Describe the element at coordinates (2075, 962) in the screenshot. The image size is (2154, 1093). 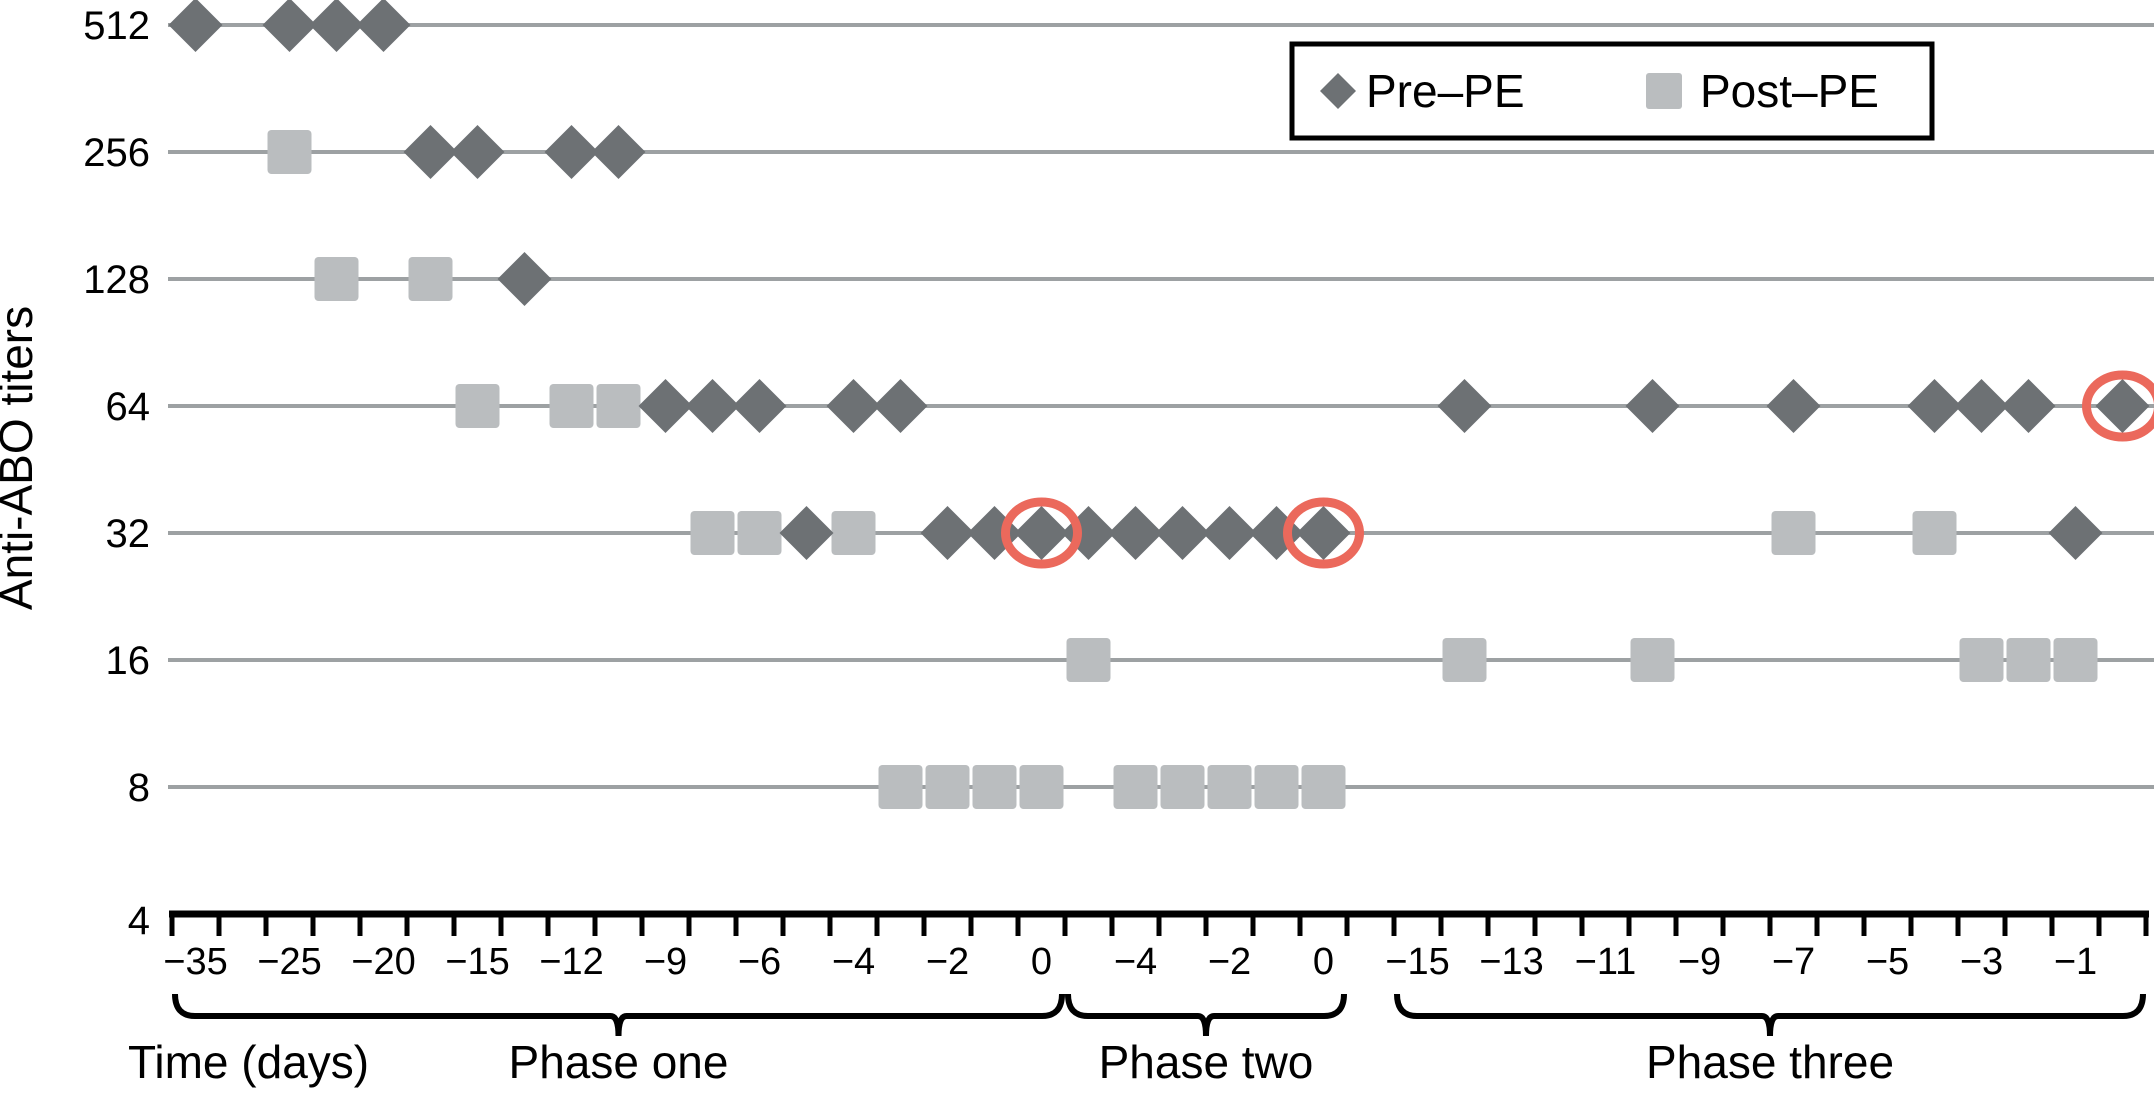
I see `x-tick-label: −1` at that location.